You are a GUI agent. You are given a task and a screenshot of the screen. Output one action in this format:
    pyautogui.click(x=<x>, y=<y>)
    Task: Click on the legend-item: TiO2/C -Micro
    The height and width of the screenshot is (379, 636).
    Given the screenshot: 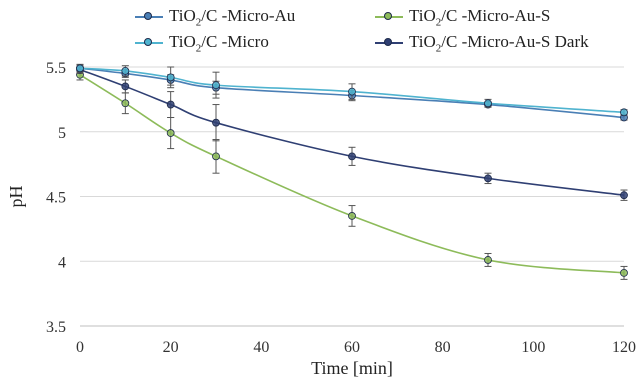 What is the action you would take?
    pyautogui.click(x=202, y=43)
    